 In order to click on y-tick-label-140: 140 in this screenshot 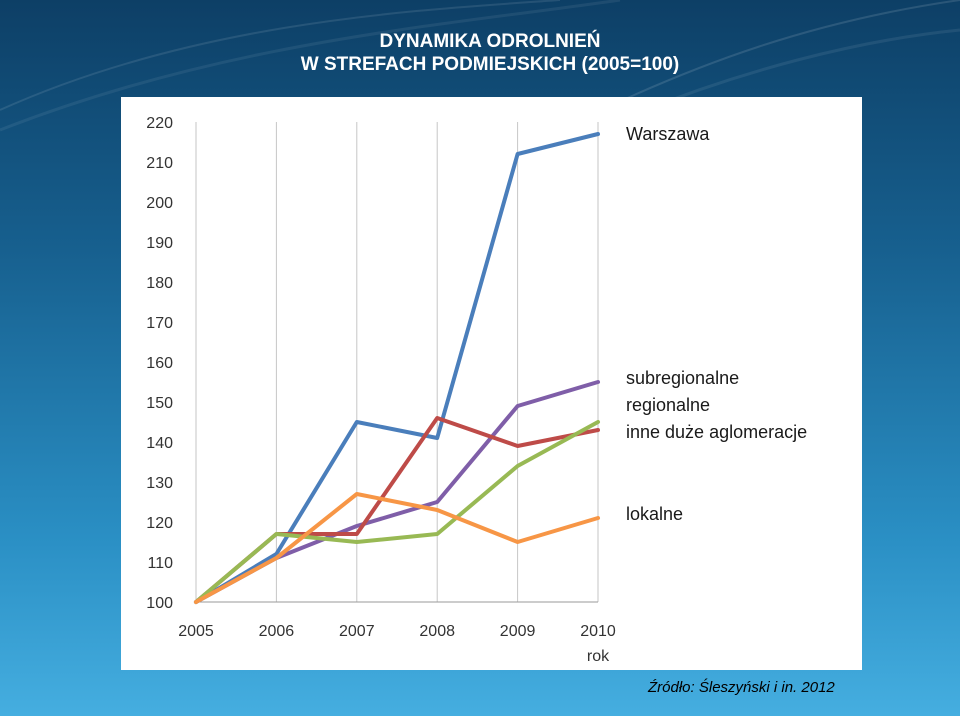, I will do `click(159, 443)`.